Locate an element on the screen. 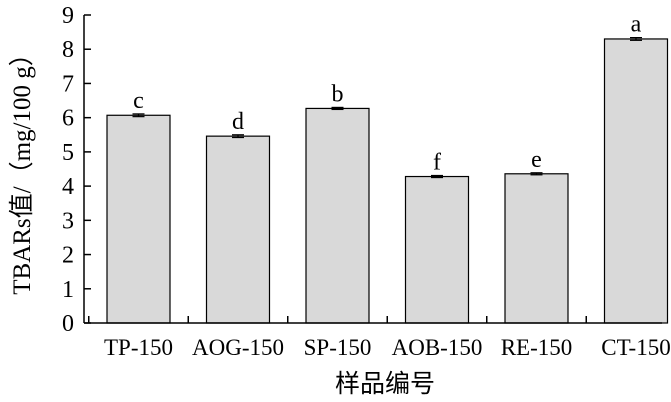 The height and width of the screenshot is (402, 671). y-tick-label: 1 is located at coordinates (68, 290).